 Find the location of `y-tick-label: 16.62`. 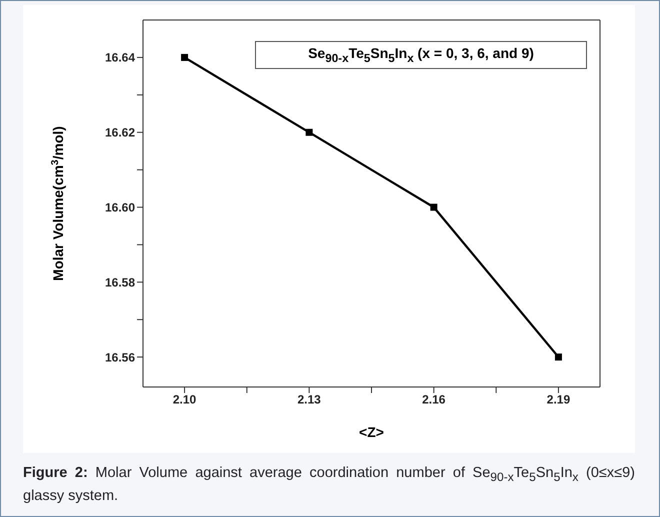

y-tick-label: 16.62 is located at coordinates (120, 133).